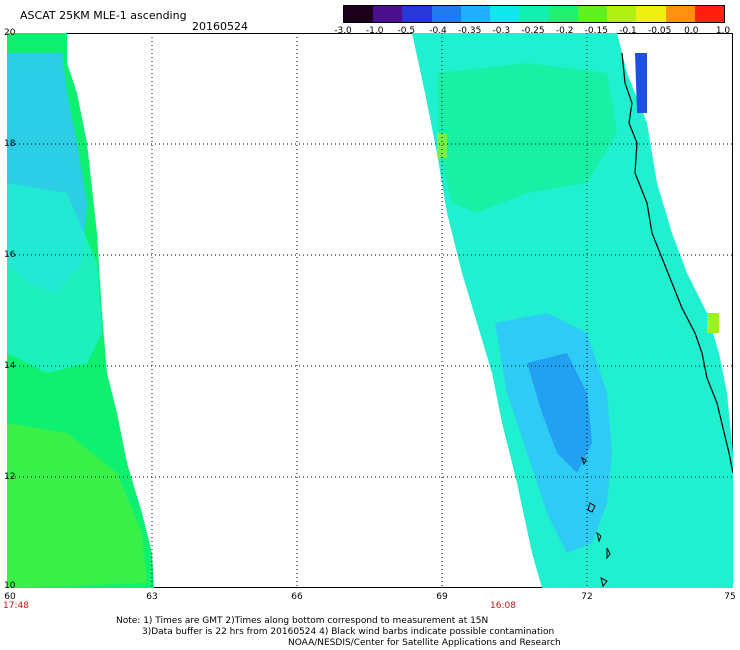  I want to click on color-scale-label: -0.5, so click(406, 31).